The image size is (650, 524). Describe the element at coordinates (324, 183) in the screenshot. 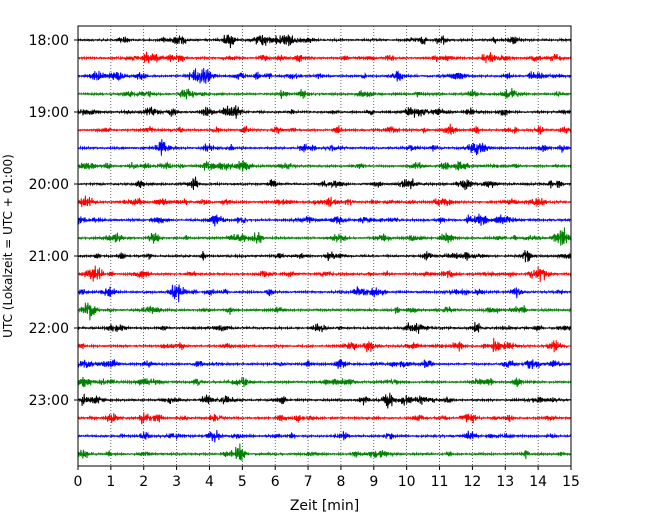

I see `trace-2000` at that location.